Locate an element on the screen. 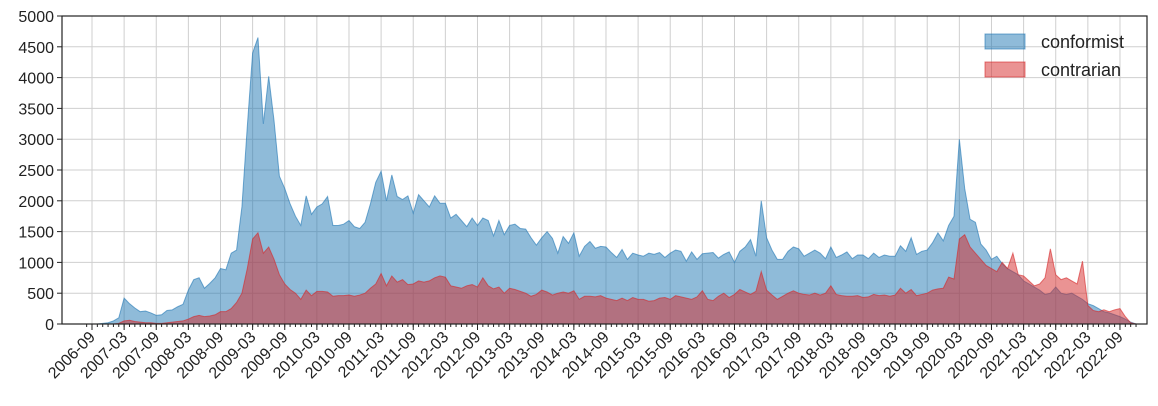 Image resolution: width=1158 pixels, height=406 pixels. legend-label: contrarian is located at coordinates (1081, 70).